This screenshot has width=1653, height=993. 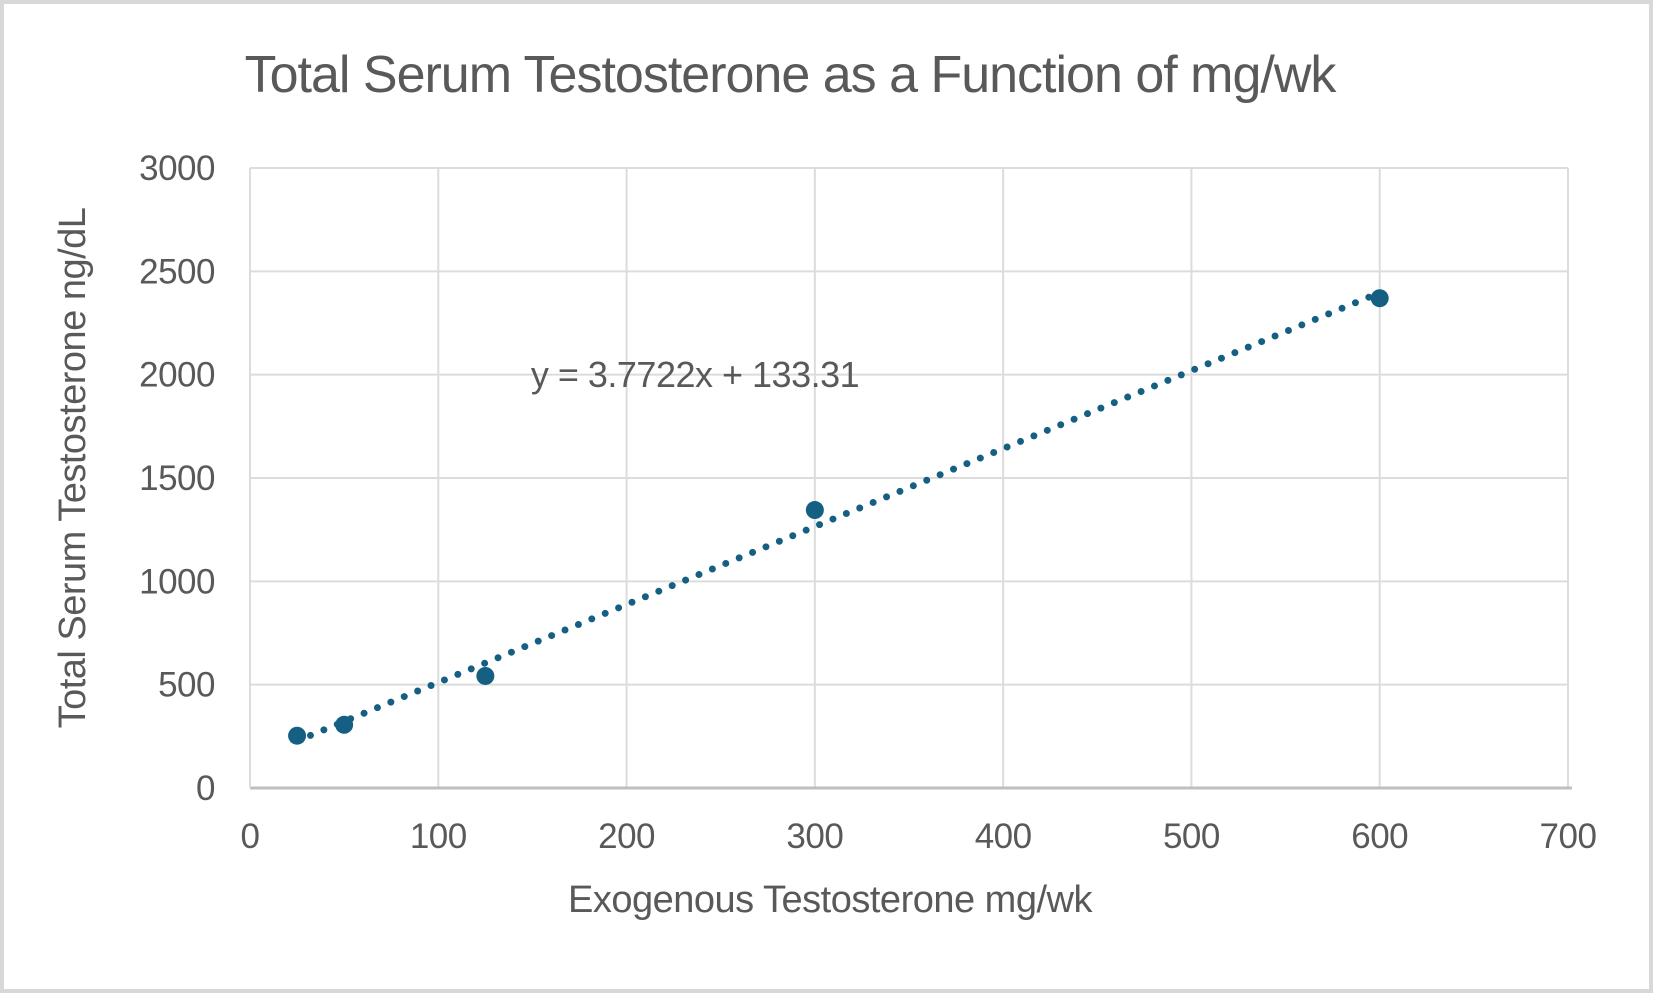 What do you see at coordinates (205, 788) in the screenshot?
I see `y-tick-label: 0` at bounding box center [205, 788].